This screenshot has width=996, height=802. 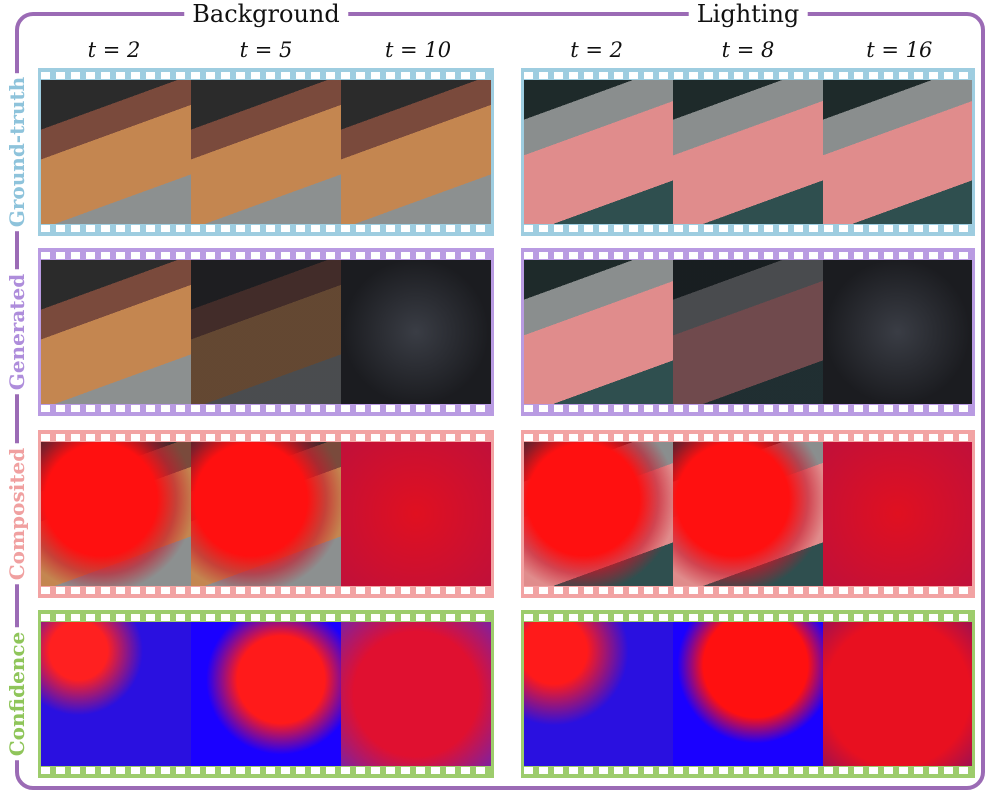 I want to click on row-label: Generated, so click(x=17, y=332).